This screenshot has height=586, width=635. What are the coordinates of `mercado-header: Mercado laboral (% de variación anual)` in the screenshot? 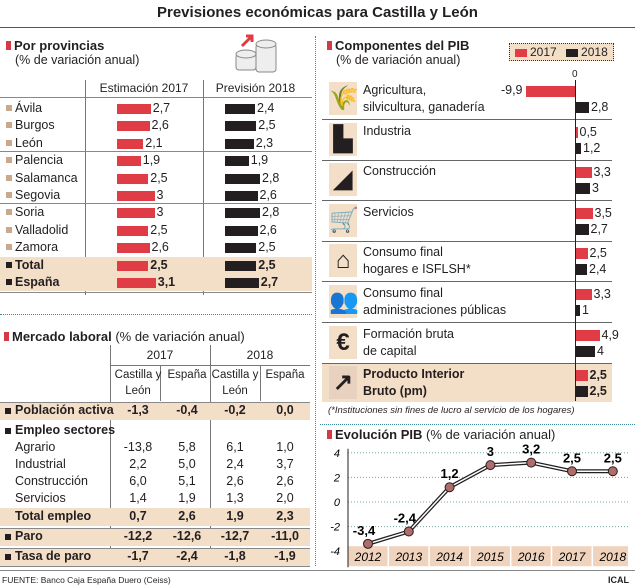 It's located at (124, 336).